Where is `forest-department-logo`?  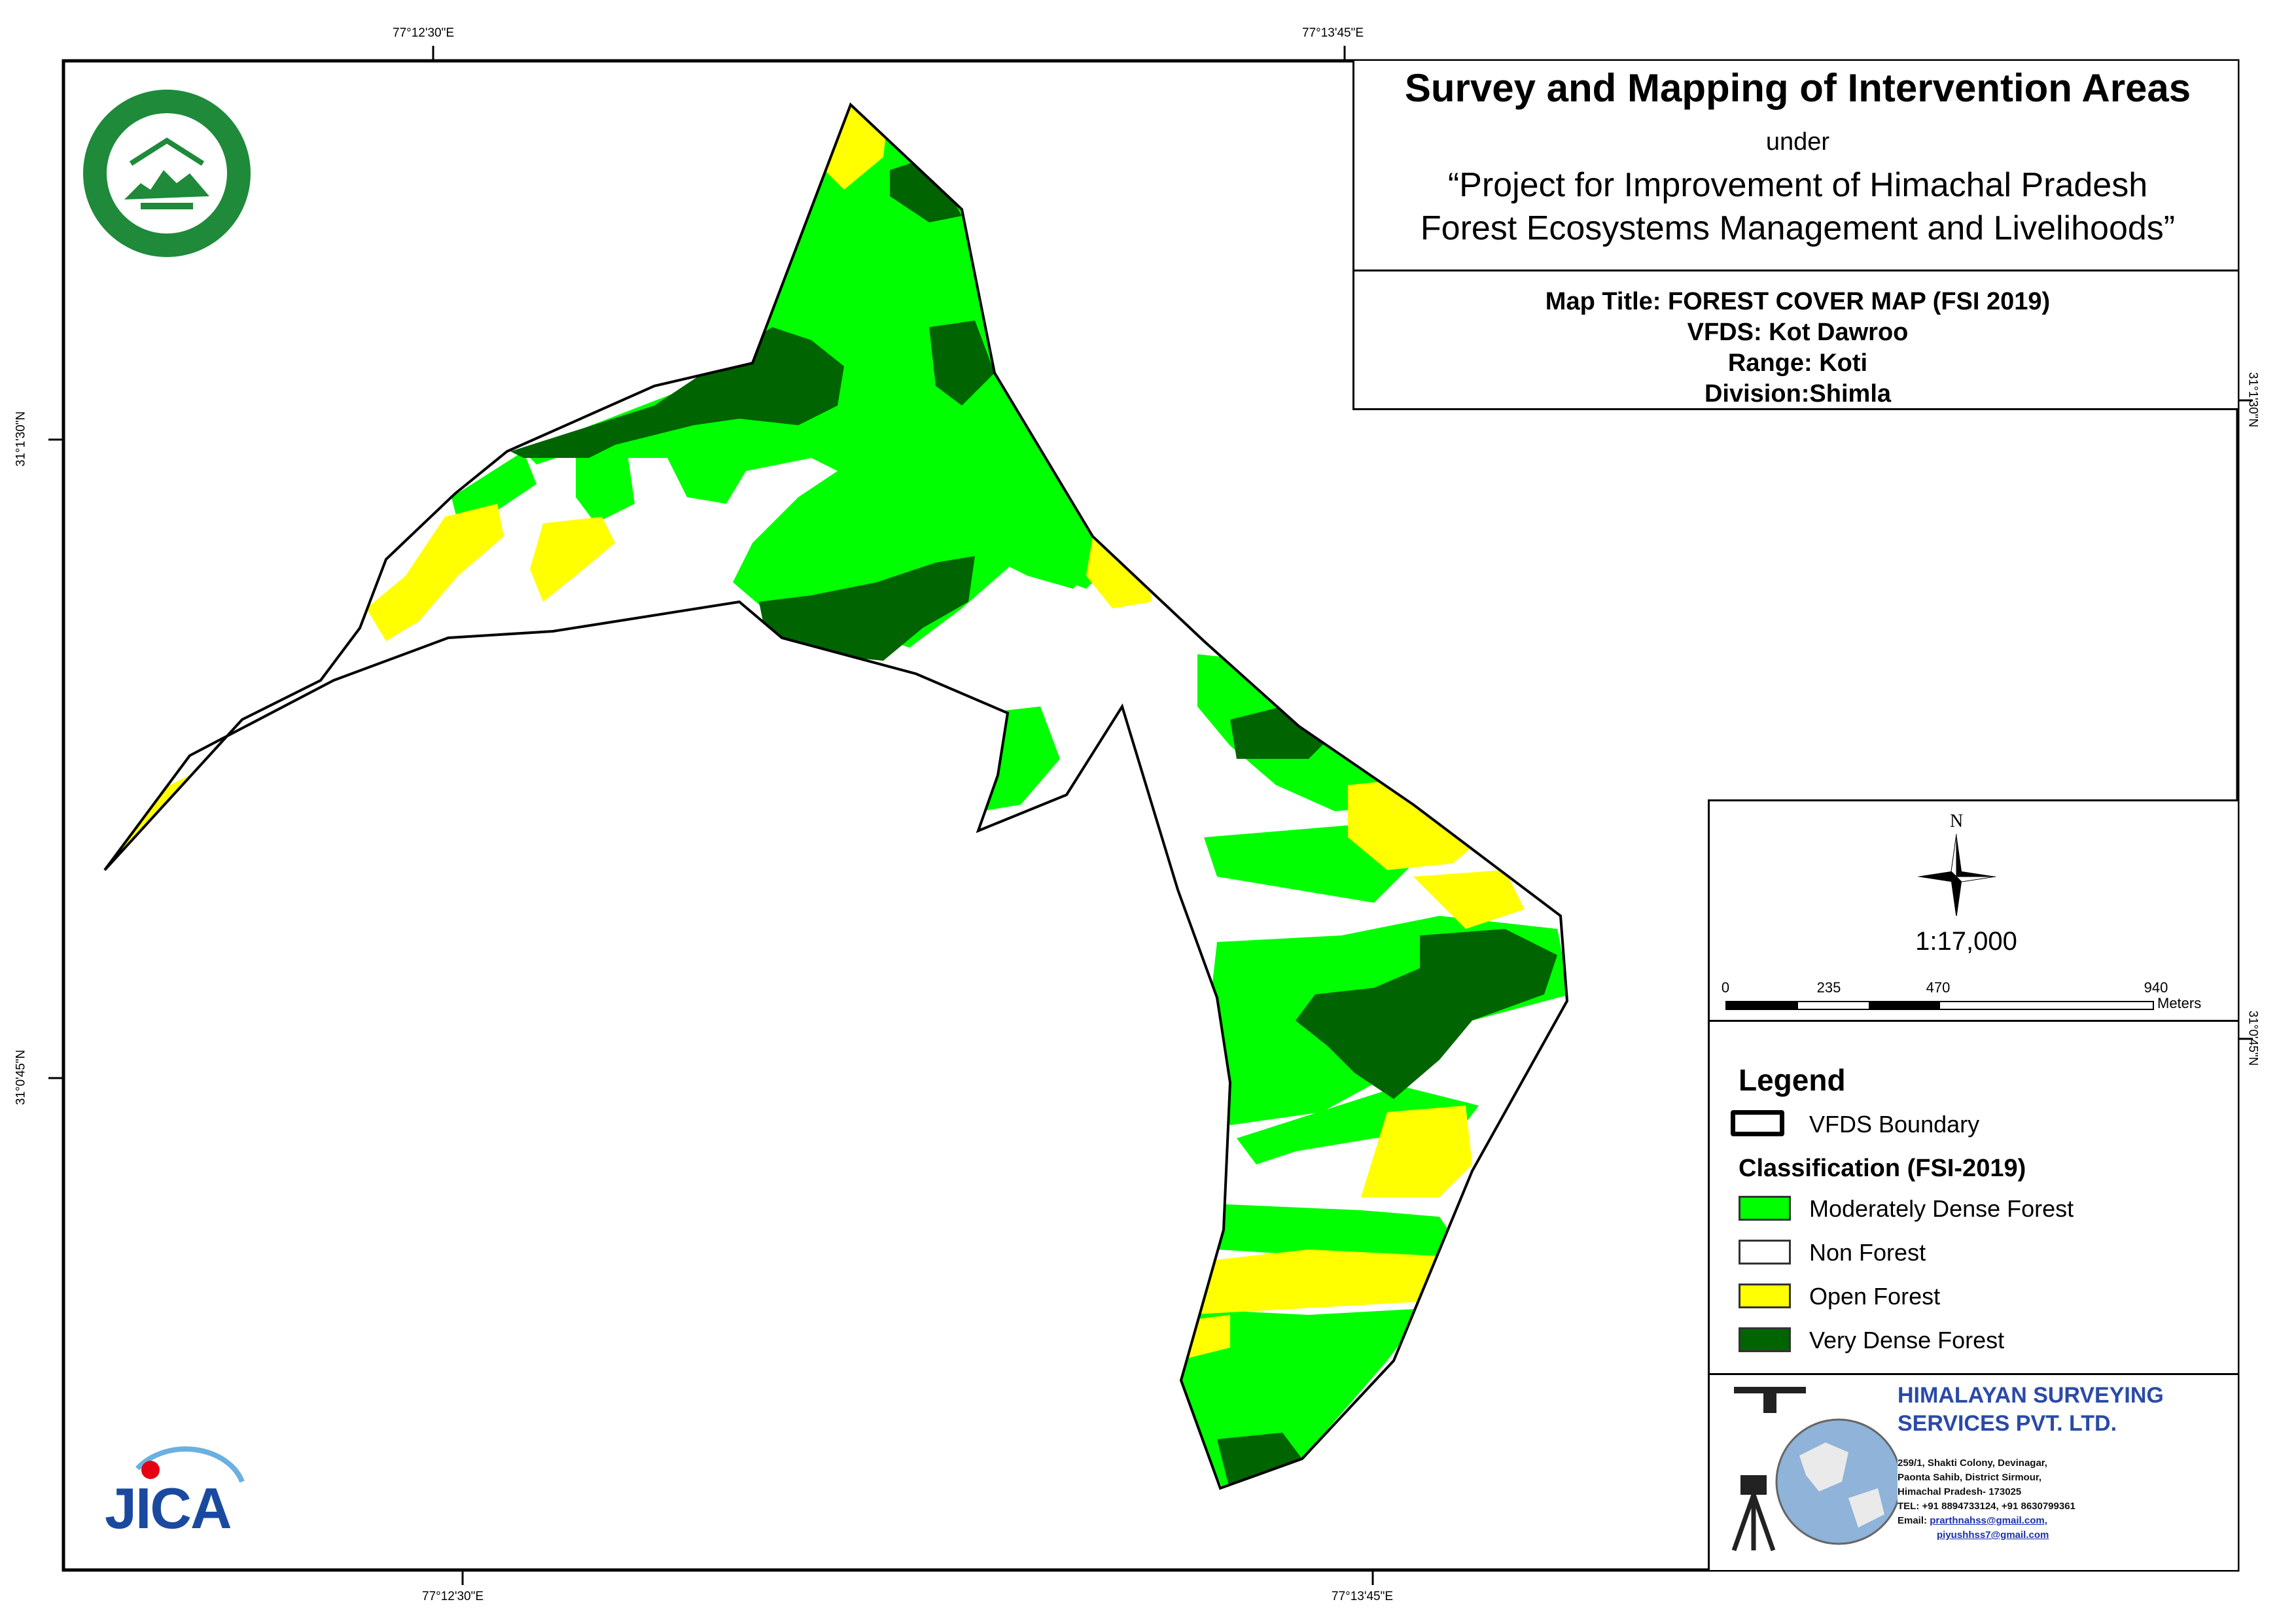 forest-department-logo is located at coordinates (167, 173).